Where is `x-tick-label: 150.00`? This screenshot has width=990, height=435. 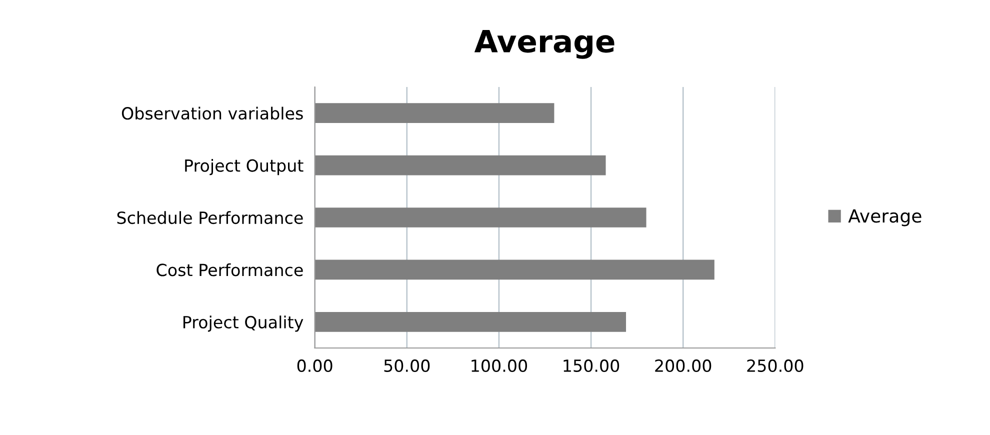
x-tick-label: 150.00 is located at coordinates (592, 365).